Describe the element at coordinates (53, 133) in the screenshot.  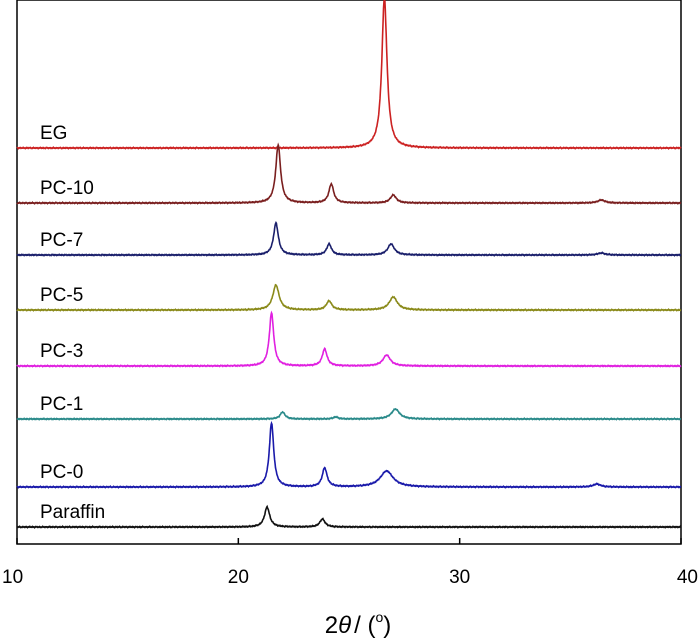
I see `series-label-eg: EG` at that location.